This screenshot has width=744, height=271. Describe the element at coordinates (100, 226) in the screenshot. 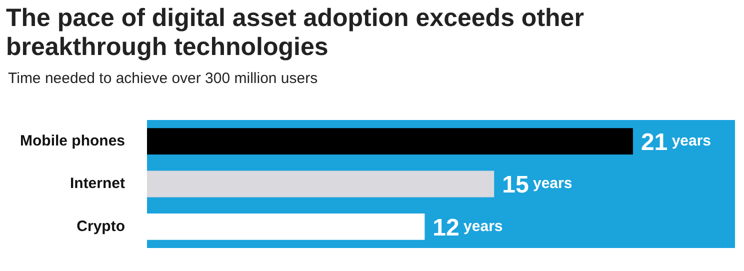

I see `y-tick-label: Crypto` at that location.